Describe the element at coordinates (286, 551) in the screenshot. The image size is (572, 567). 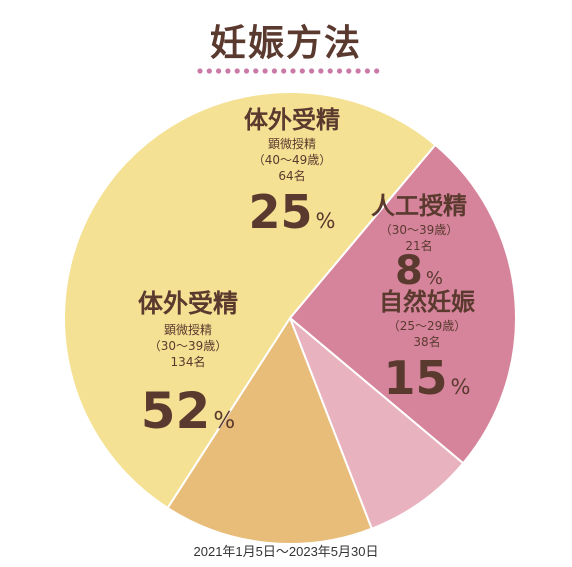
I see `date-range: 2021年1月5日〜2023年5月30日` at that location.